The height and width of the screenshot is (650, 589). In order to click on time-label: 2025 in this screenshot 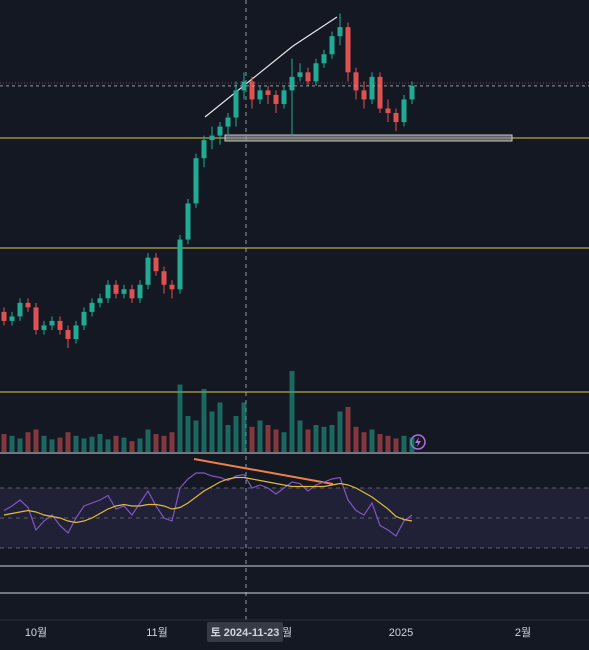, I will do `click(401, 633)`.